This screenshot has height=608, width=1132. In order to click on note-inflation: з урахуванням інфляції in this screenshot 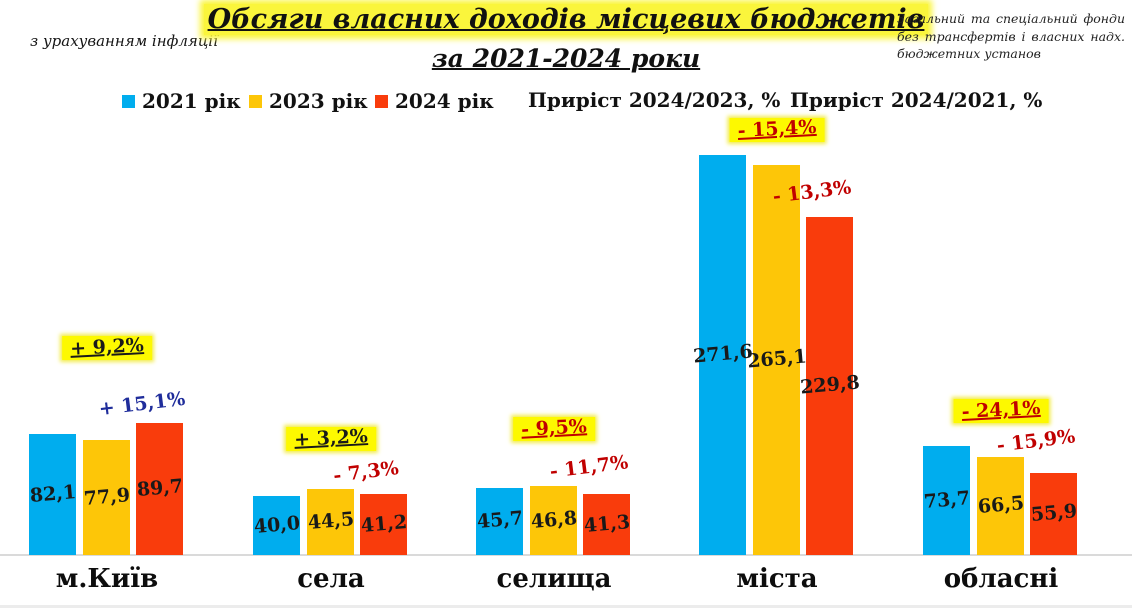, I will do `click(124, 41)`.